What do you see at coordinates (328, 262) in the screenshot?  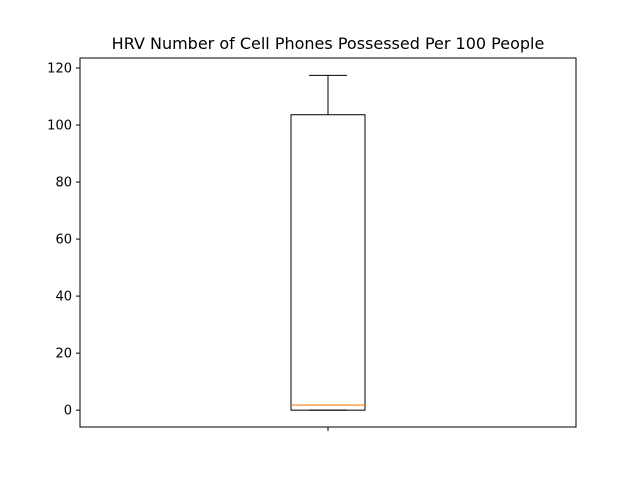 I see `box` at bounding box center [328, 262].